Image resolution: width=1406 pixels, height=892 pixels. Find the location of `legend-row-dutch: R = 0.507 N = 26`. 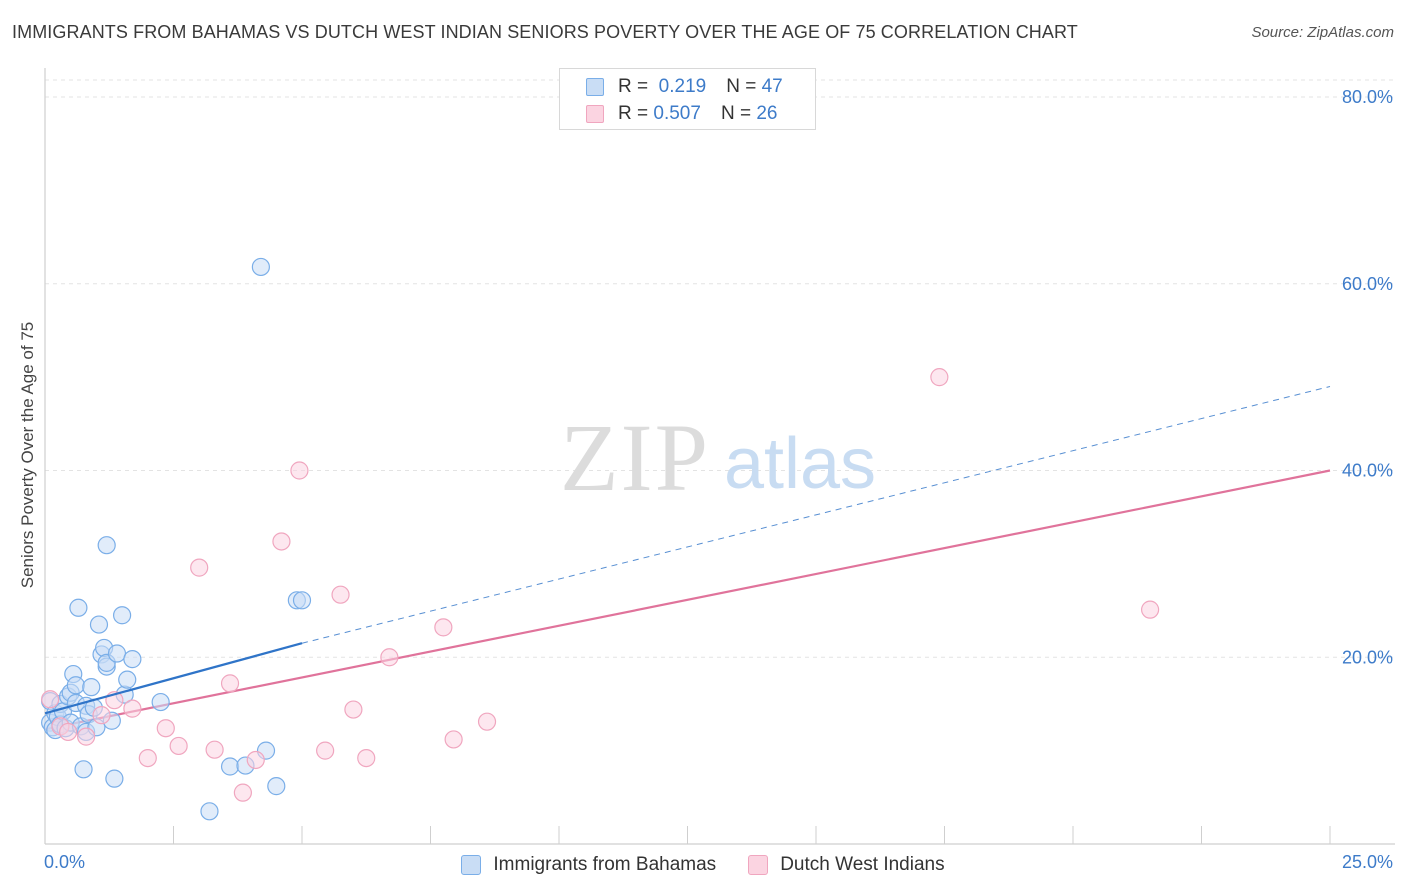

legend-row-dutch: R = 0.507 N = 26 is located at coordinates (681, 114).